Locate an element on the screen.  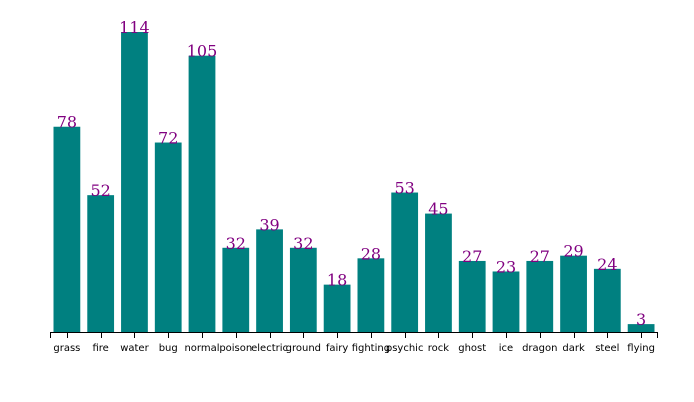
bar-value-label-fire: 52 is located at coordinates (100, 190).